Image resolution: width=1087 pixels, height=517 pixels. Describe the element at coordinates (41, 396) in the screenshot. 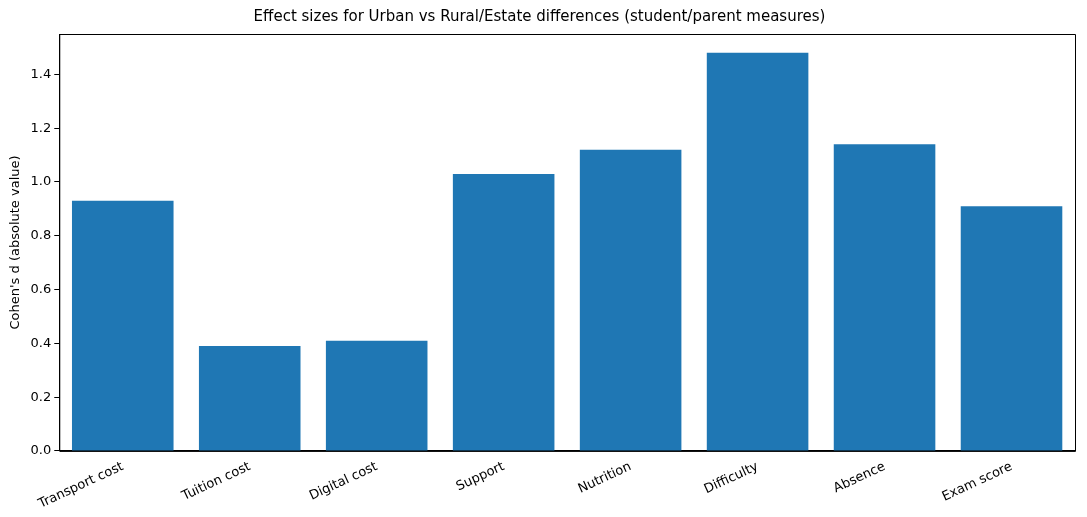

I see `y-tick-label: 0.2` at that location.